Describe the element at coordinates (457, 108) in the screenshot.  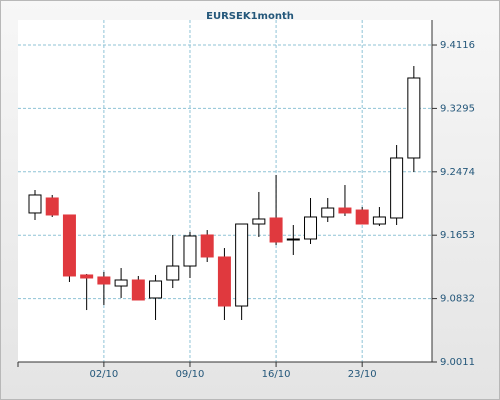
I see `y-tick-label: 9.3295` at that location.